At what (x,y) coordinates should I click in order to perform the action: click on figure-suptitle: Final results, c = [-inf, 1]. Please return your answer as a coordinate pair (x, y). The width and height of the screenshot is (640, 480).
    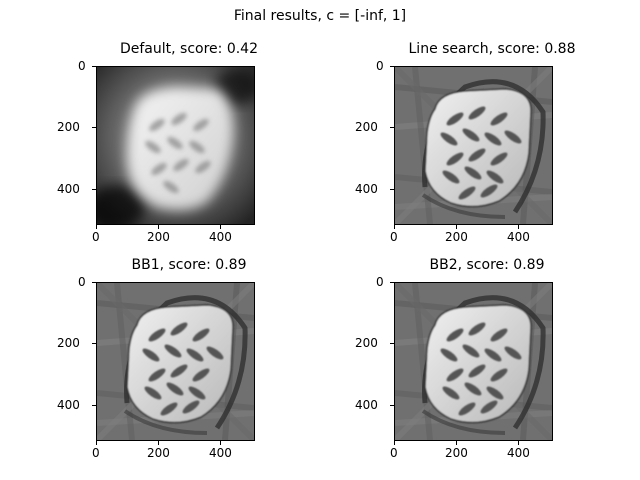
    Looking at the image, I should click on (320, 16).